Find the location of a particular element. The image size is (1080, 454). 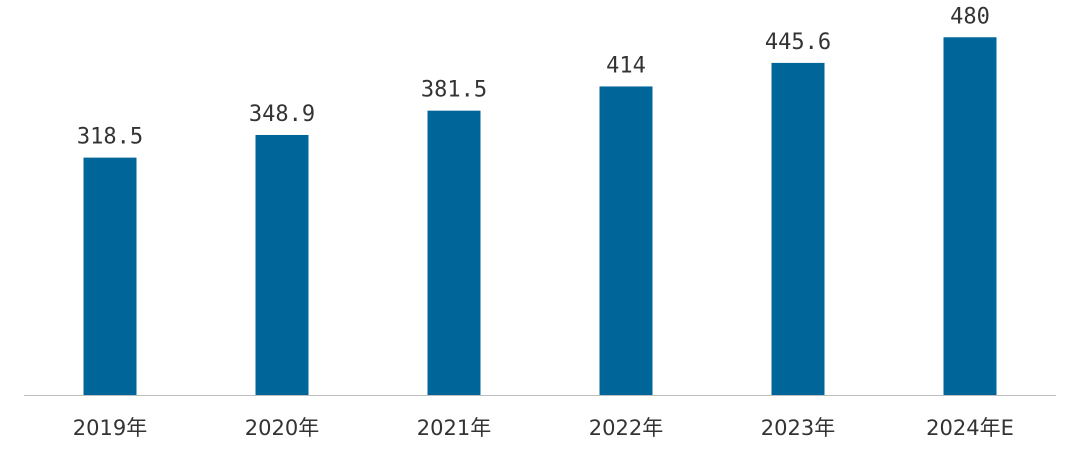

x-tick-label-2: 2021年 is located at coordinates (454, 428).